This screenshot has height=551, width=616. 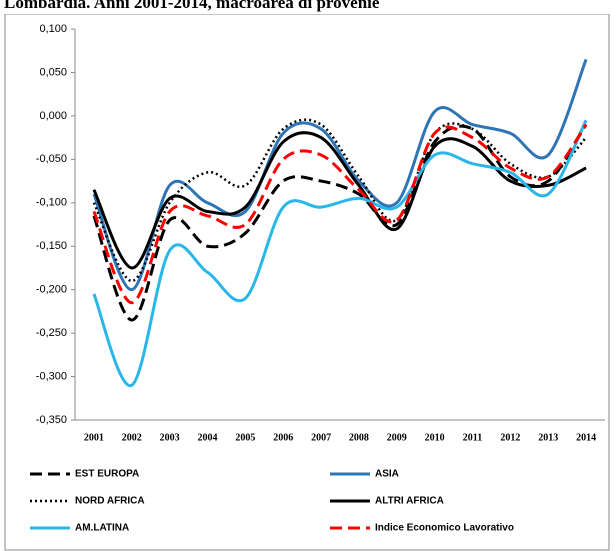 I want to click on x-tick-label: 2009, so click(x=397, y=437).